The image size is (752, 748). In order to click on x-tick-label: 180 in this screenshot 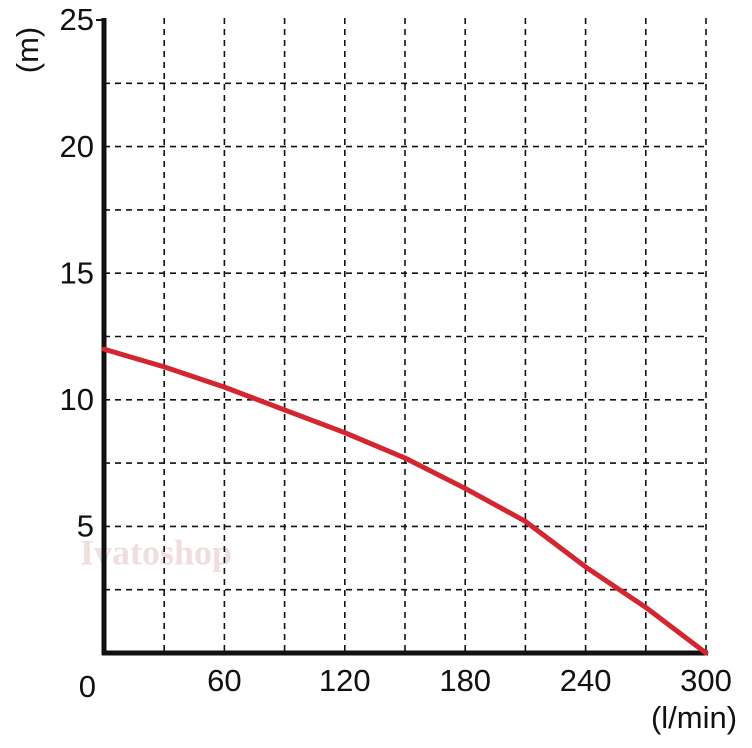, I will do `click(465, 680)`.